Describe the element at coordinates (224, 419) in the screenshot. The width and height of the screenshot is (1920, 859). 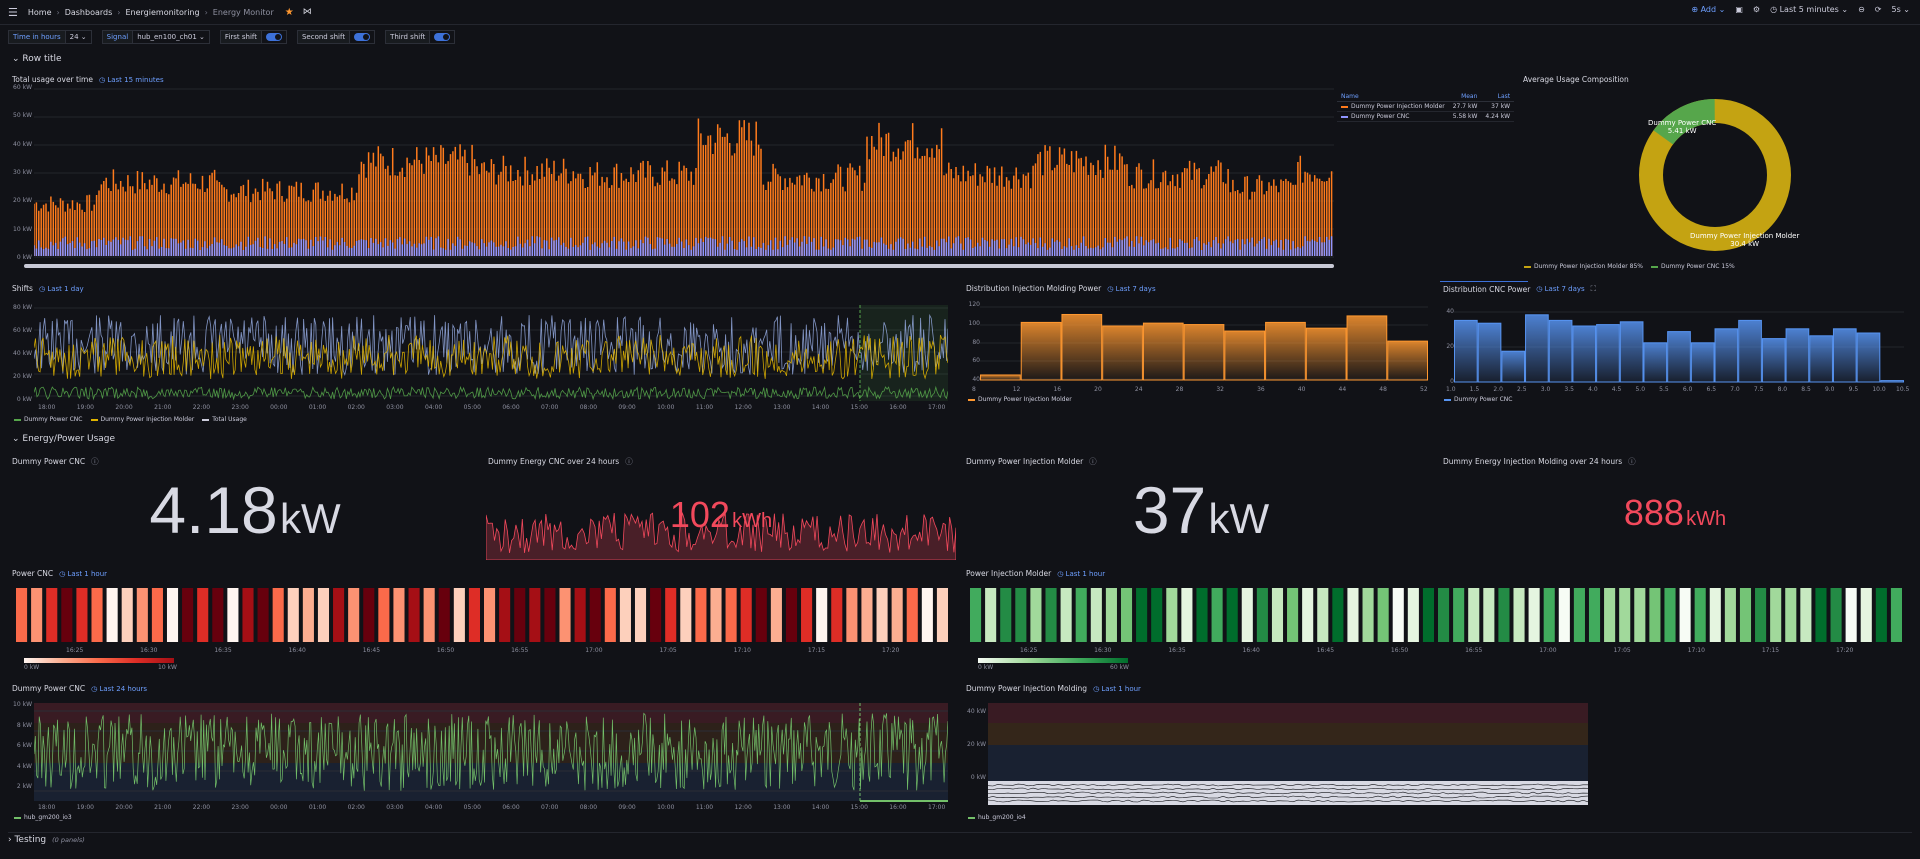
I see `legend-item: Total Usage` at that location.